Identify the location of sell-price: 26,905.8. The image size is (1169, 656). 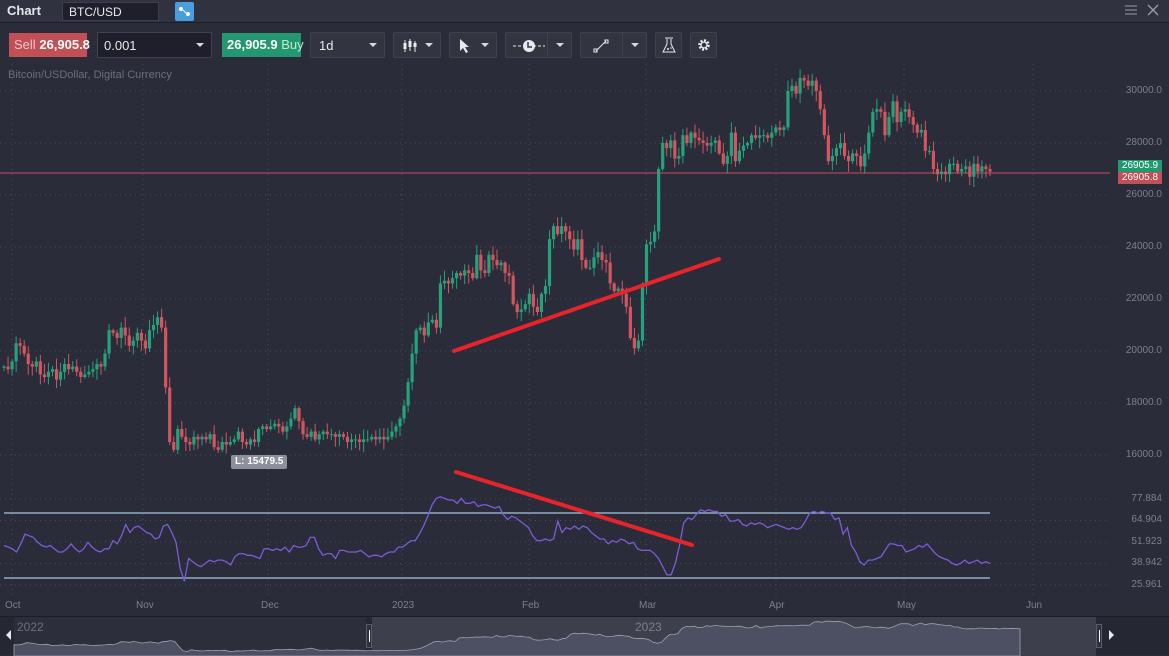
(64, 44).